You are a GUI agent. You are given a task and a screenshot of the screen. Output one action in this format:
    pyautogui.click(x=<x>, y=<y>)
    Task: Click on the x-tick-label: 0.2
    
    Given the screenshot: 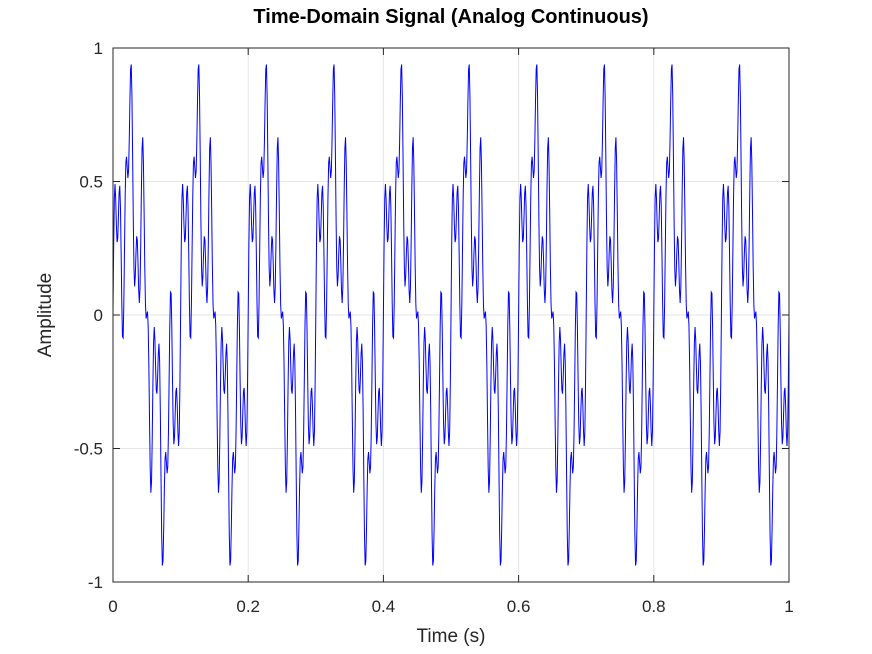 What is the action you would take?
    pyautogui.click(x=248, y=606)
    